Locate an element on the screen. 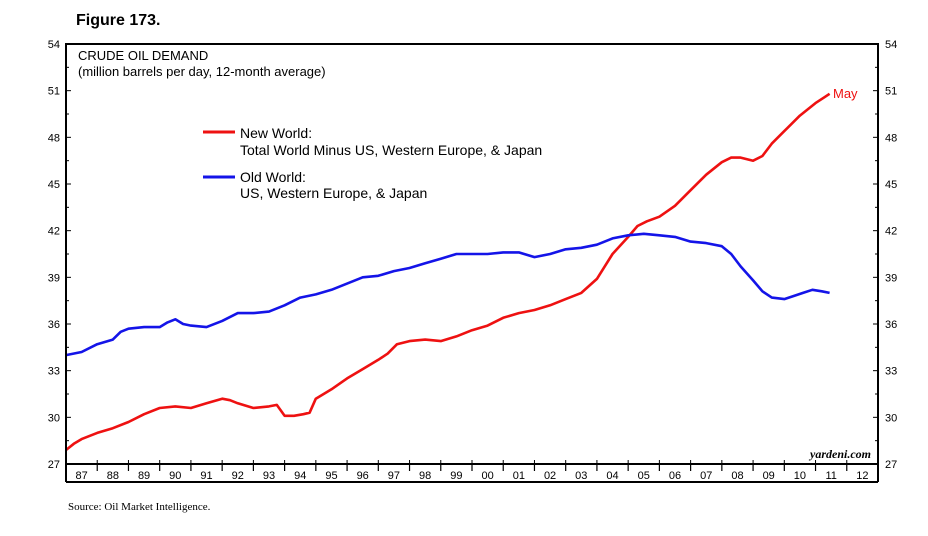 The width and height of the screenshot is (928, 536). y-tick-label-right: 36 is located at coordinates (891, 325).